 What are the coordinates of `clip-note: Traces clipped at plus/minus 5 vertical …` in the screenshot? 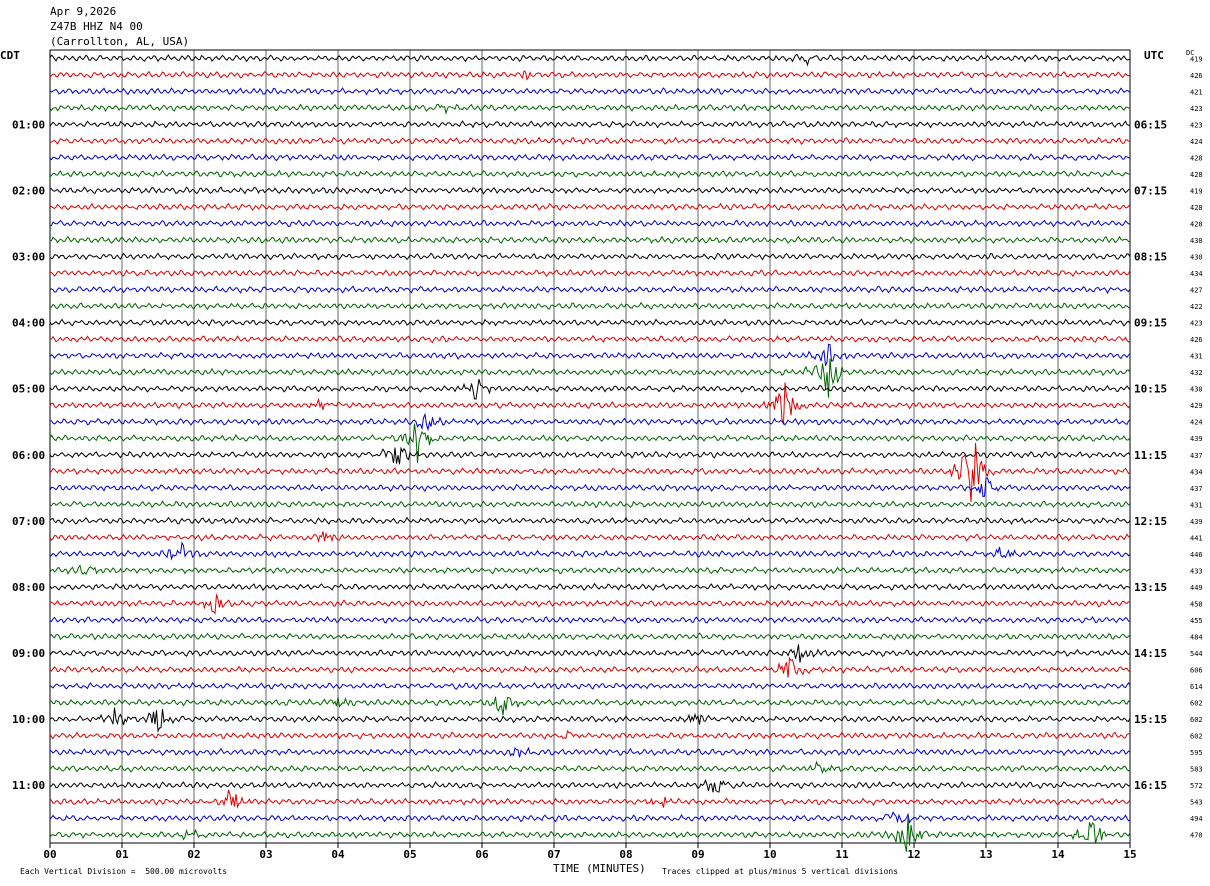 It's located at (780, 871).